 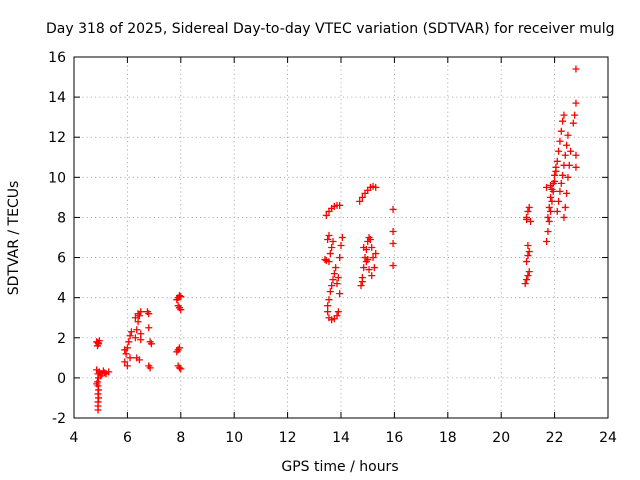 I want to click on y-tick-label: 8, so click(x=61, y=218).